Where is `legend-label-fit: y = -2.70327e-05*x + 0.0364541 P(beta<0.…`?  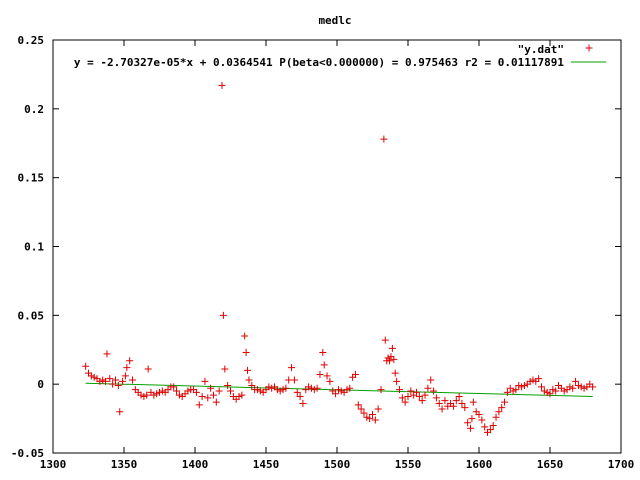 legend-label-fit: y = -2.70327e-05*x + 0.0364541 P(beta<0.… is located at coordinates (319, 62).